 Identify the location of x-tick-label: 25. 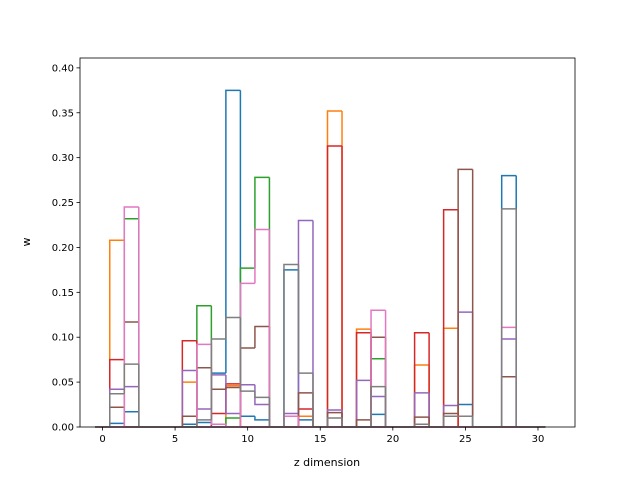
(465, 439).